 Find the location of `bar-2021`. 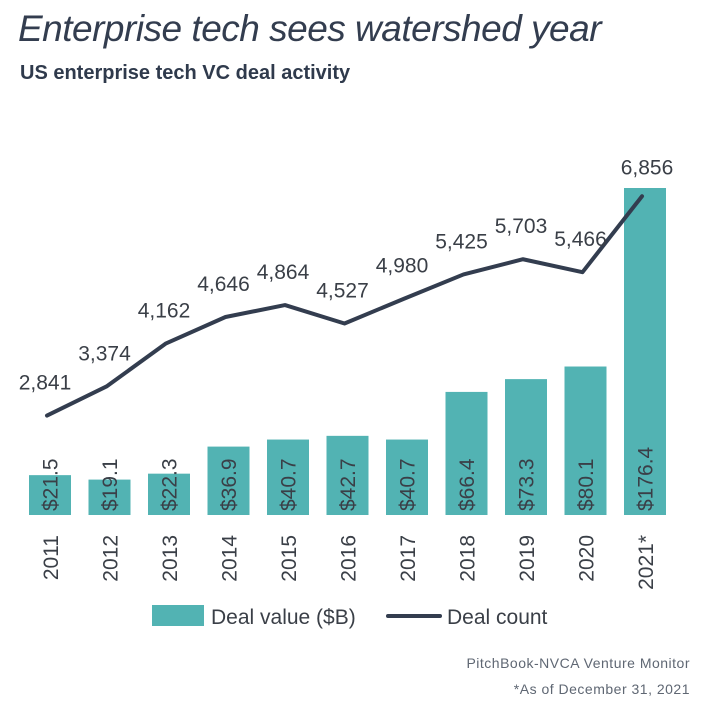

bar-2021 is located at coordinates (645, 351).